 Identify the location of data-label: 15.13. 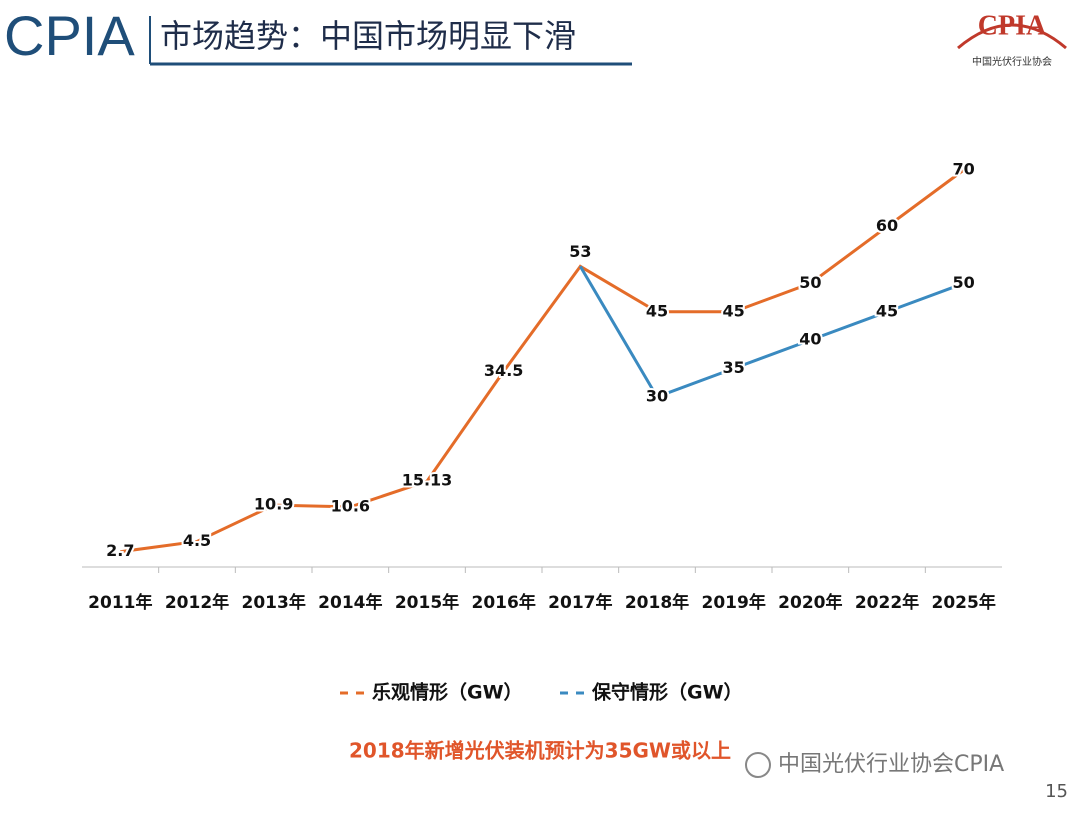
(427, 480).